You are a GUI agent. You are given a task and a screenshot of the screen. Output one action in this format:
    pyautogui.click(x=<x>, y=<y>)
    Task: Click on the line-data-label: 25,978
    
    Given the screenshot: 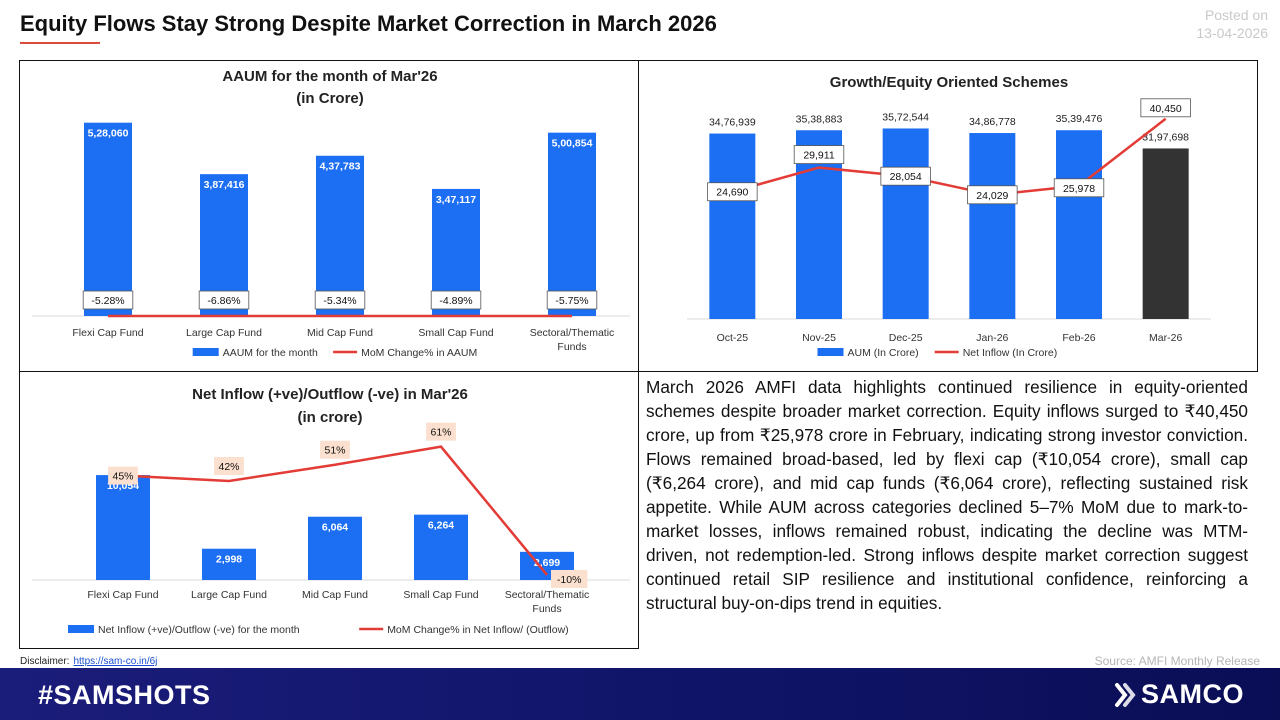 What is the action you would take?
    pyautogui.click(x=1079, y=189)
    